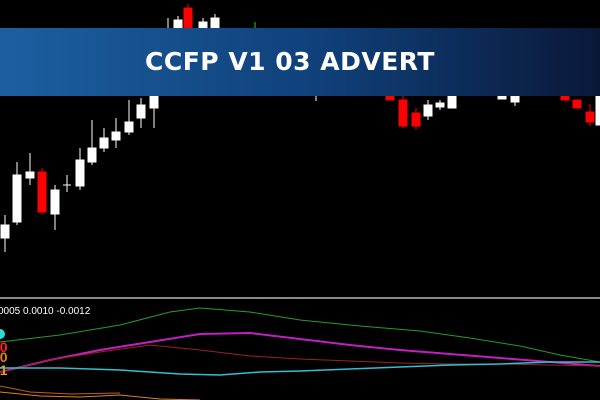 The height and width of the screenshot is (400, 600). Describe the element at coordinates (290, 61) in the screenshot. I see `banner-title: CCFP V1 03 ADVERT` at that location.